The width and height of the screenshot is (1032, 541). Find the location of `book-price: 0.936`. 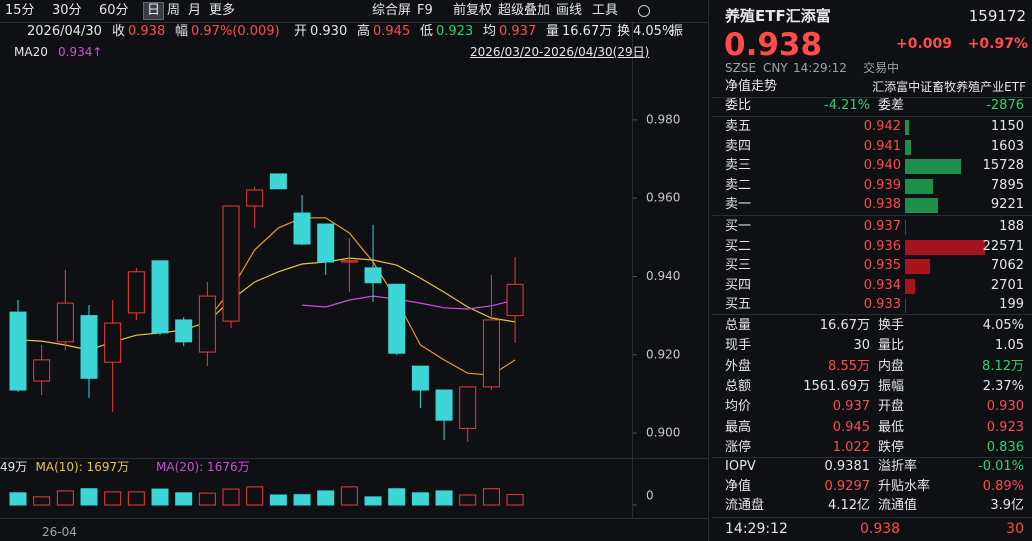

book-price: 0.936 is located at coordinates (882, 246).